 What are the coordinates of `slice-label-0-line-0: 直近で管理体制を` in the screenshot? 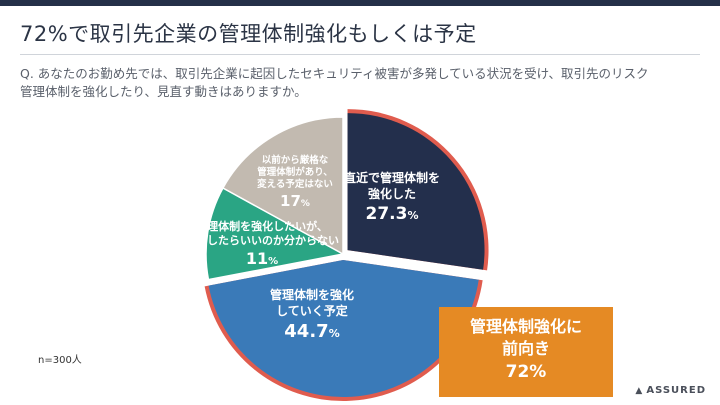 It's located at (392, 177).